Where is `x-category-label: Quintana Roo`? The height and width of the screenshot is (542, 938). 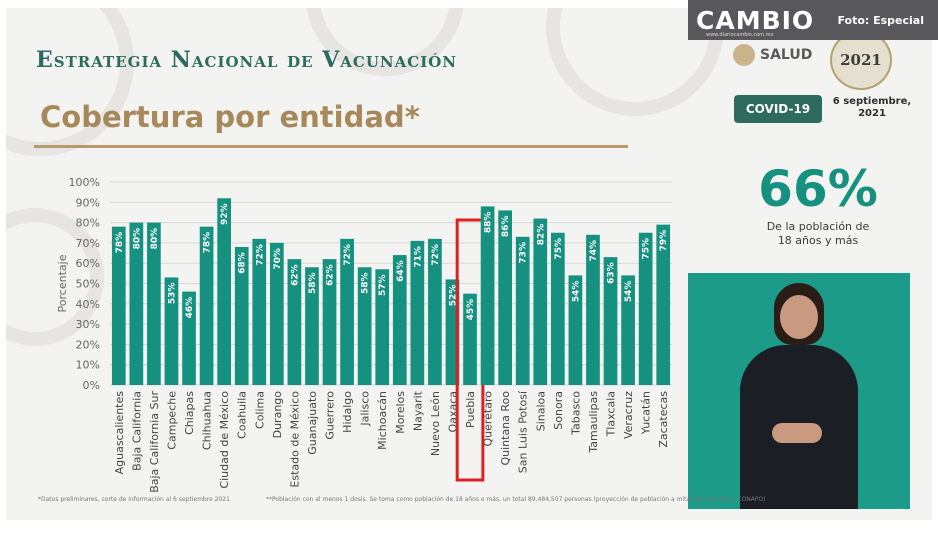 x-category-label: Quintana Roo is located at coordinates (505, 428).